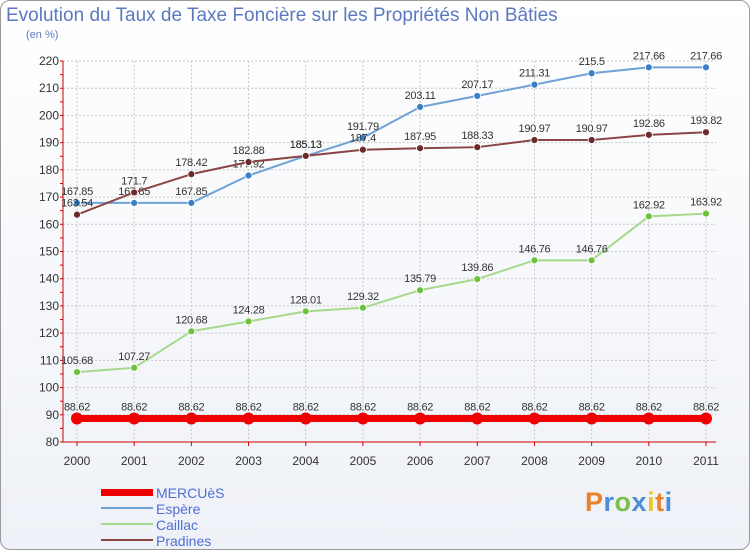  Describe the element at coordinates (49, 61) in the screenshot. I see `y-tick-label: 220` at that location.